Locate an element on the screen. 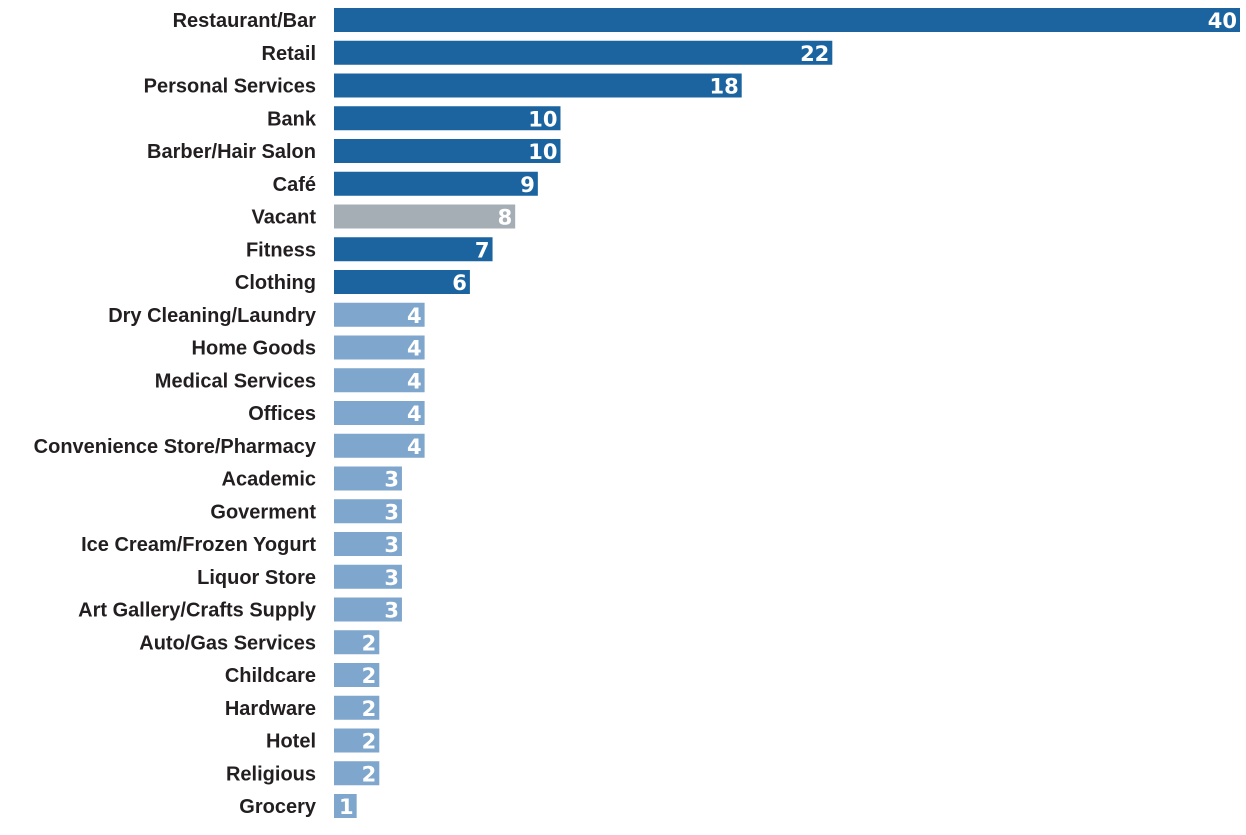  value-label-10: 4 is located at coordinates (414, 349).